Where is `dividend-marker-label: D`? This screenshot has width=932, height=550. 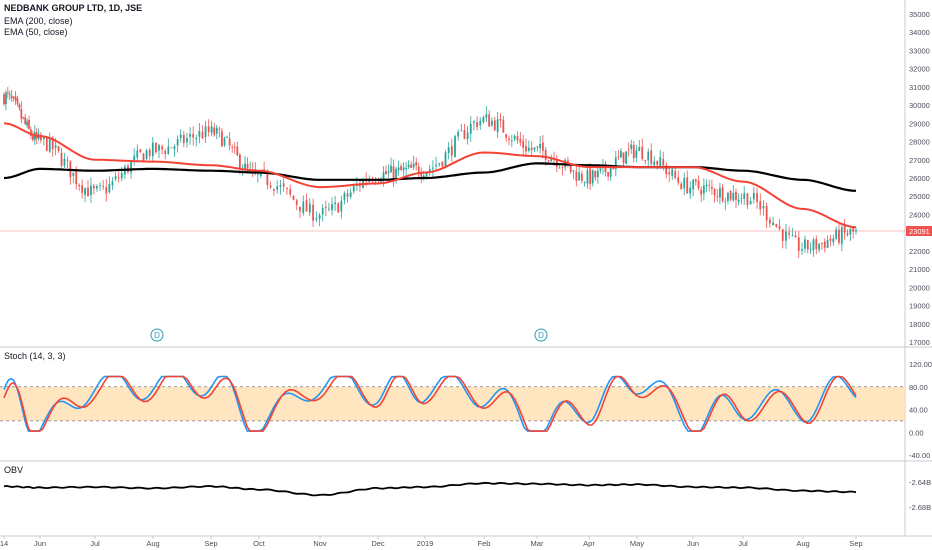
dividend-marker-label: D is located at coordinates (541, 335).